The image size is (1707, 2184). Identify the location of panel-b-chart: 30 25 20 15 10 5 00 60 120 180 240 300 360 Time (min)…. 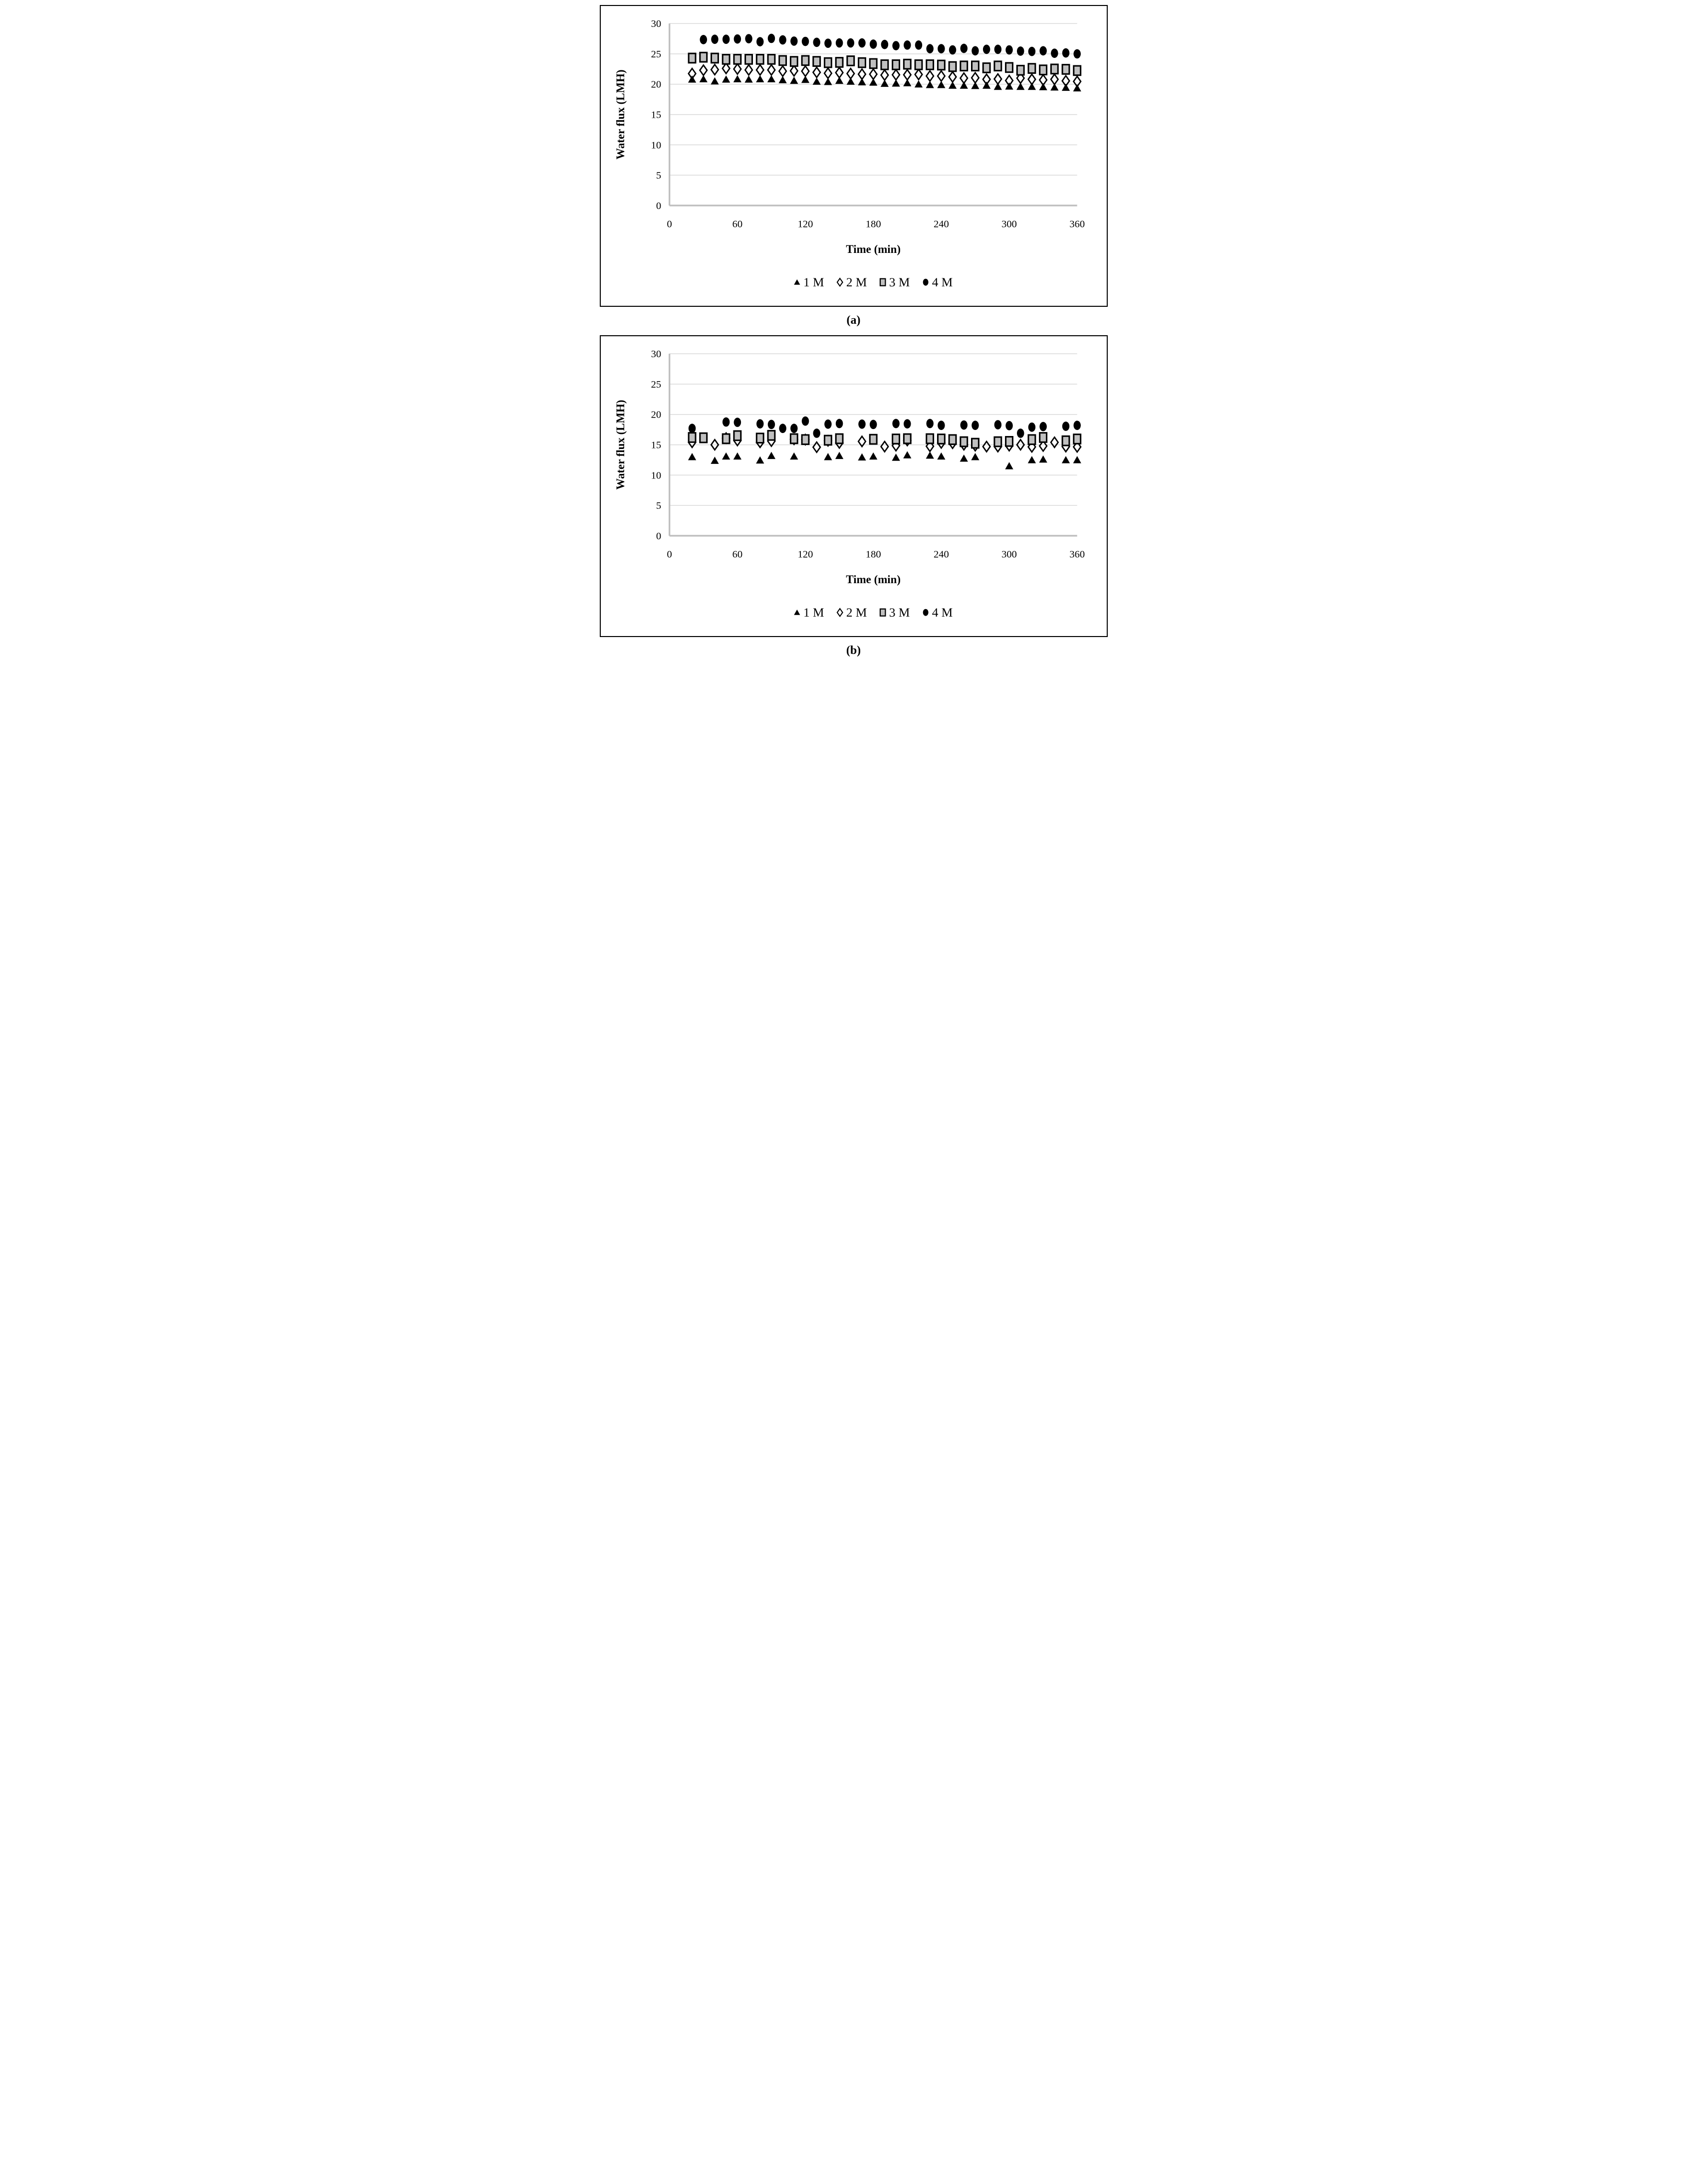
(853, 486).